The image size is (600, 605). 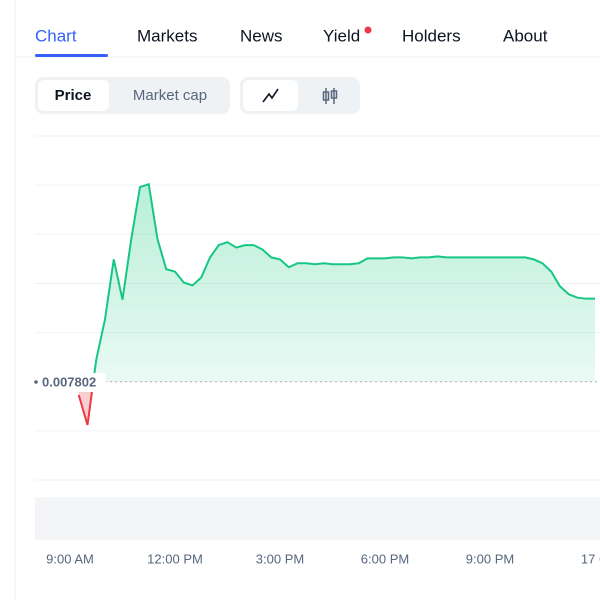 What do you see at coordinates (36, 382) in the screenshot?
I see `reference-dot` at bounding box center [36, 382].